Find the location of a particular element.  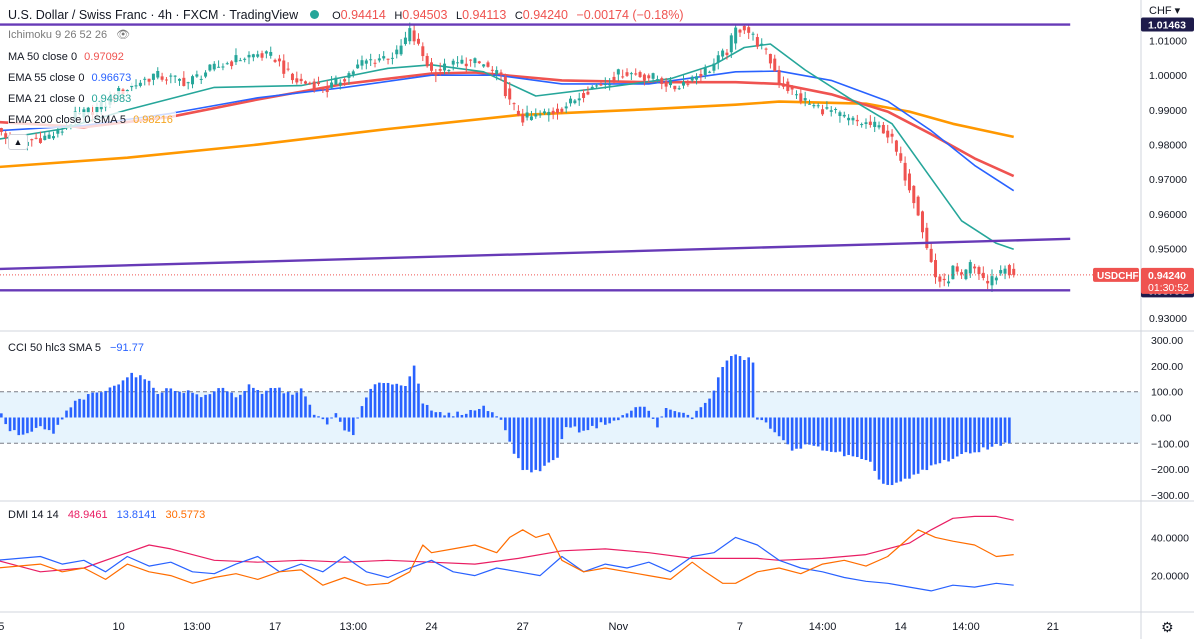

indicator-label: EMA 55 close 0 is located at coordinates (46, 78).